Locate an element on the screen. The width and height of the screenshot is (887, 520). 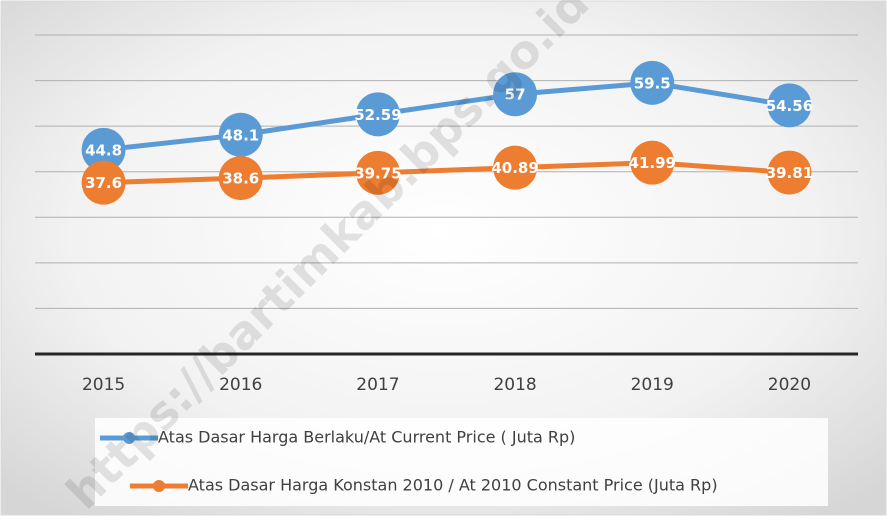
data-label: 54.56 is located at coordinates (789, 106).